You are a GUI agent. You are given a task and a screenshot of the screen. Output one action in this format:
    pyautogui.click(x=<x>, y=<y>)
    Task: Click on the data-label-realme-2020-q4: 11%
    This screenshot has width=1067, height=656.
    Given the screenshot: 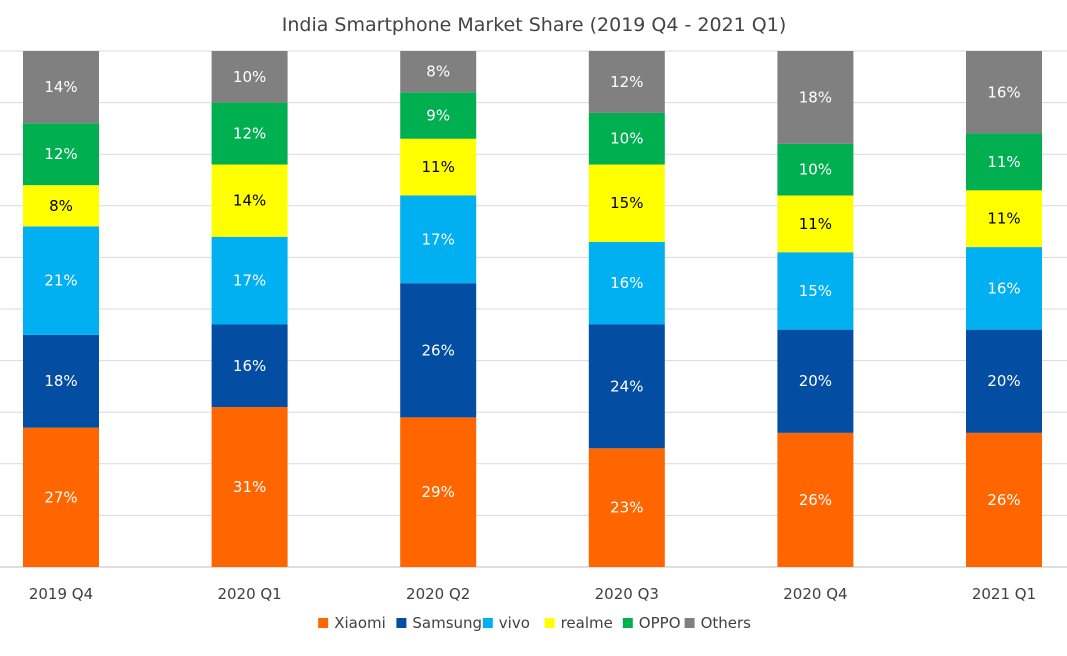 What is the action you would take?
    pyautogui.click(x=815, y=224)
    